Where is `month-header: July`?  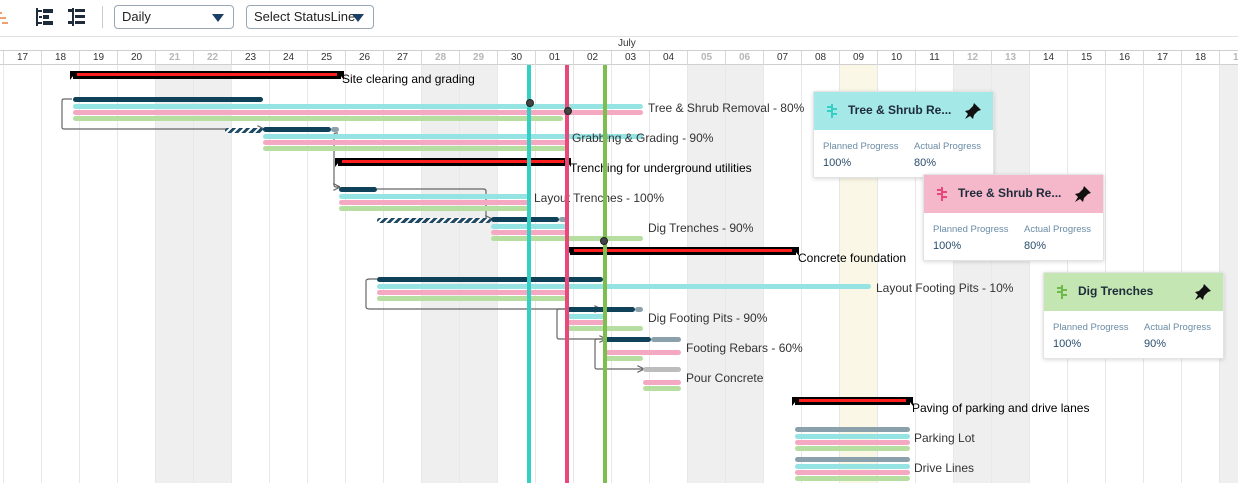
month-header: July is located at coordinates (619, 43).